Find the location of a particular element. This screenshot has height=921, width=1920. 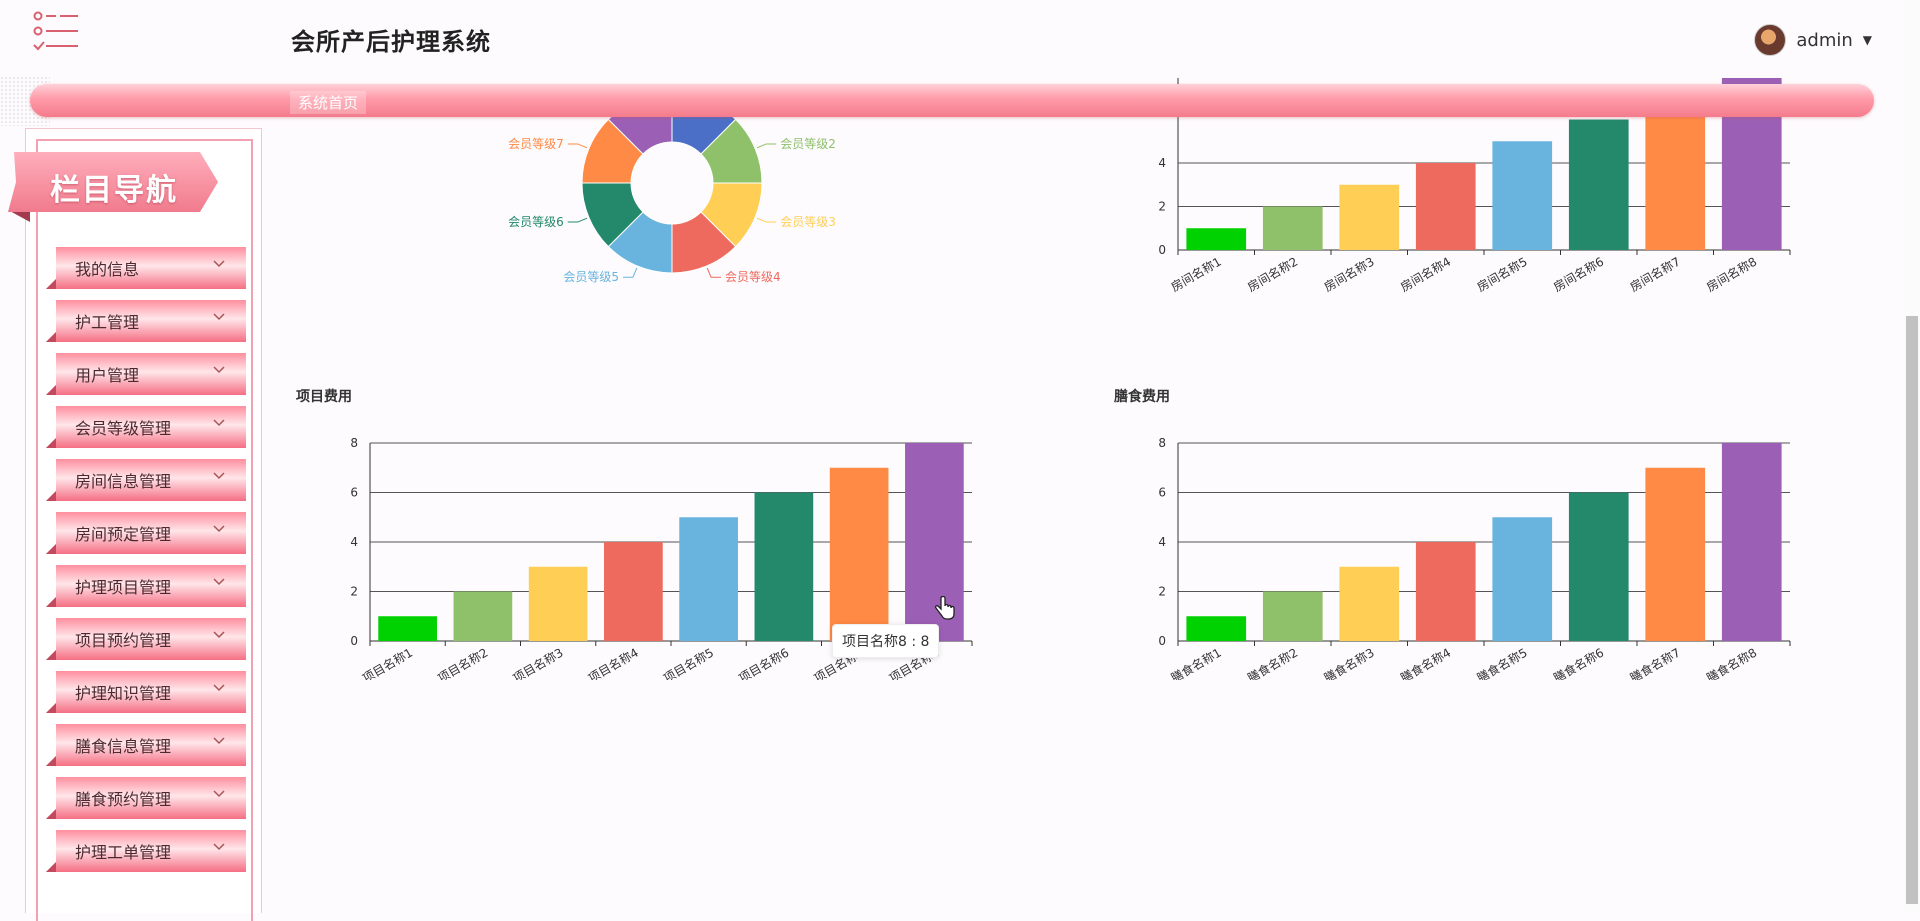

user-menu: admin ▼ is located at coordinates (1813, 40).